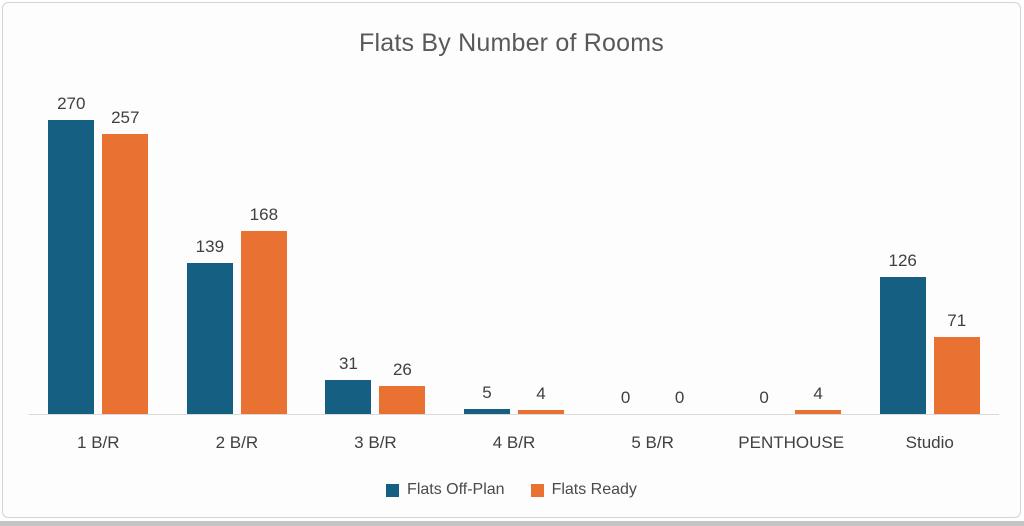  Describe the element at coordinates (264, 214) in the screenshot. I see `bar-value-label: 168` at that location.